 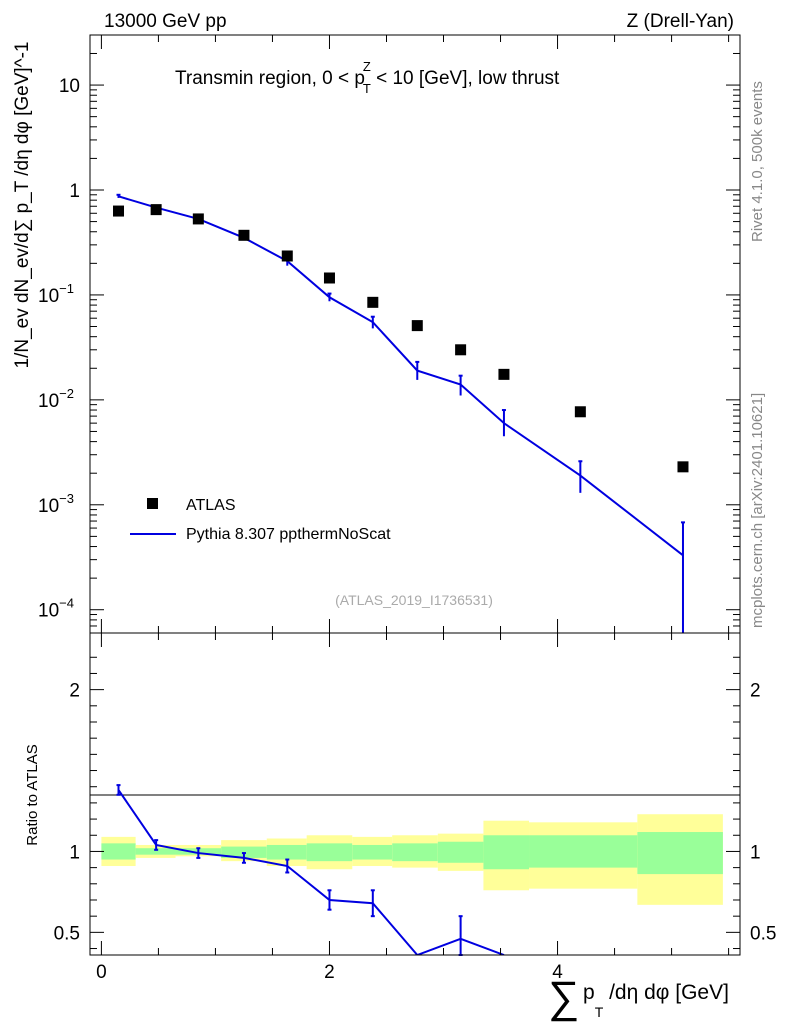 What do you see at coordinates (680, 21) in the screenshot?
I see `header-process: Z (Drell-Yan)` at bounding box center [680, 21].